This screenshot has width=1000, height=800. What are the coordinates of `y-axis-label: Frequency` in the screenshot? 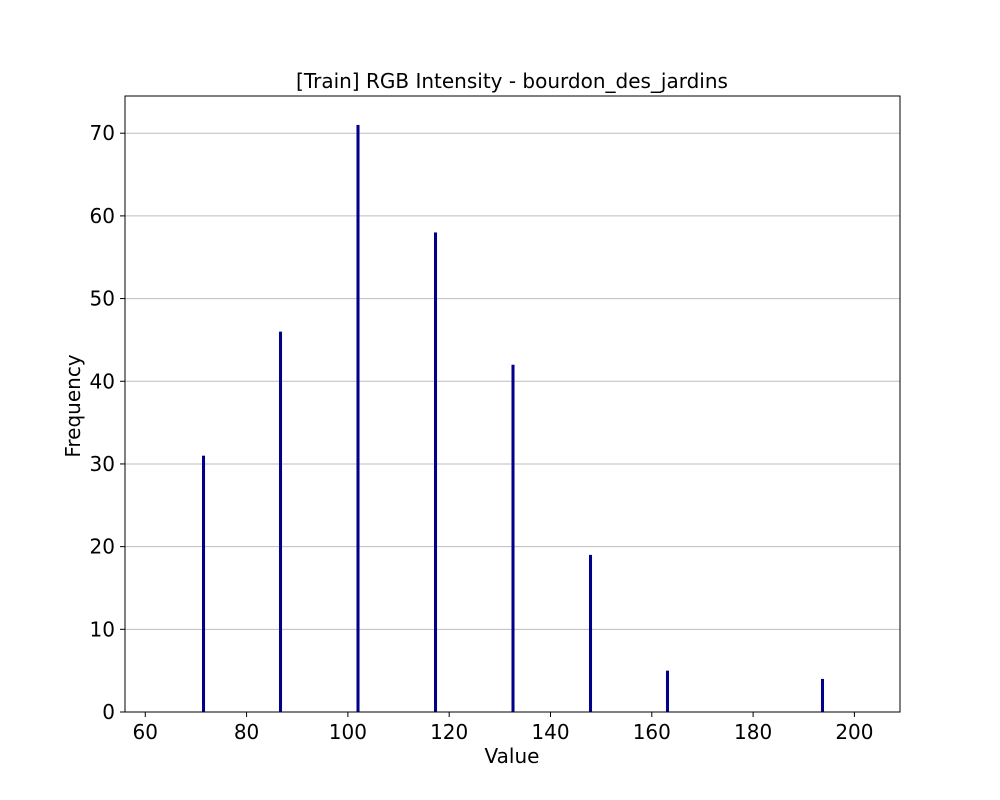 It's located at (73, 405).